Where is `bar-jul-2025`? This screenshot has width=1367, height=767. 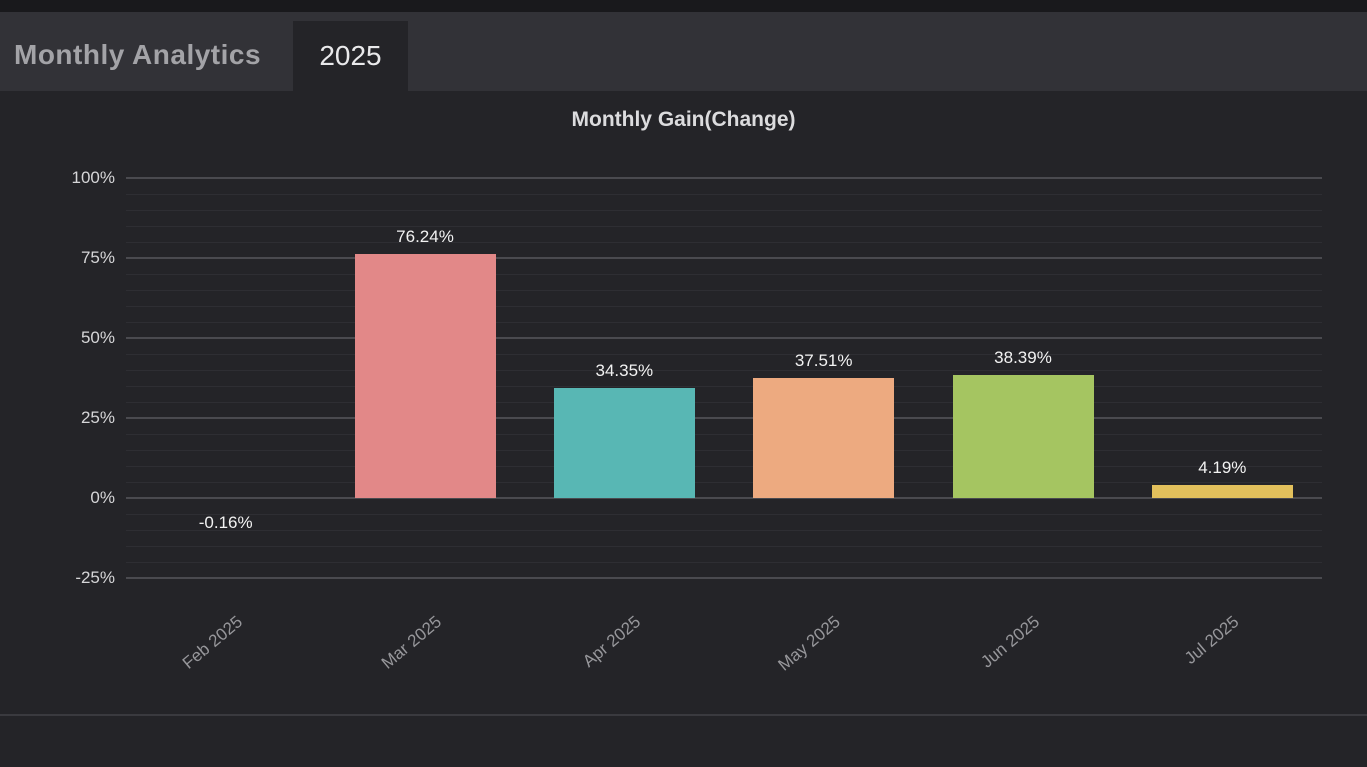 bar-jul-2025 is located at coordinates (1222, 491).